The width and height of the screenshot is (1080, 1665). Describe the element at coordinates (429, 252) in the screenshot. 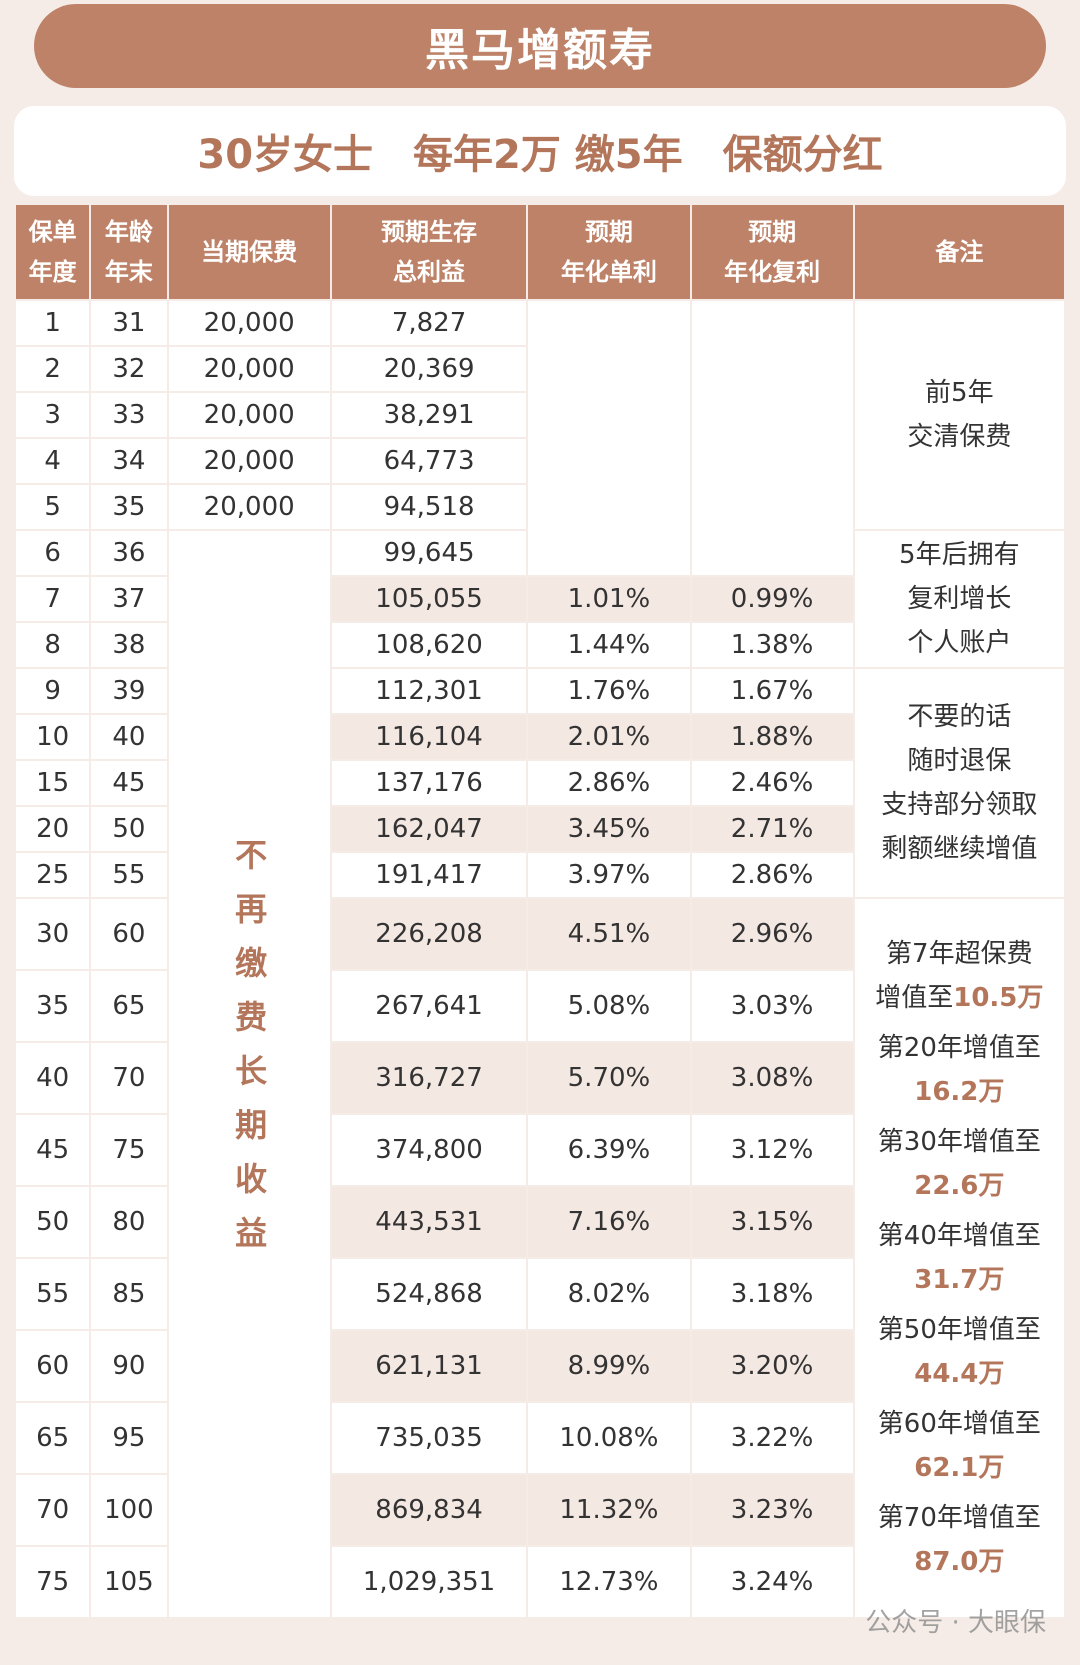

I see `column-header: 预期生存 总利益` at that location.